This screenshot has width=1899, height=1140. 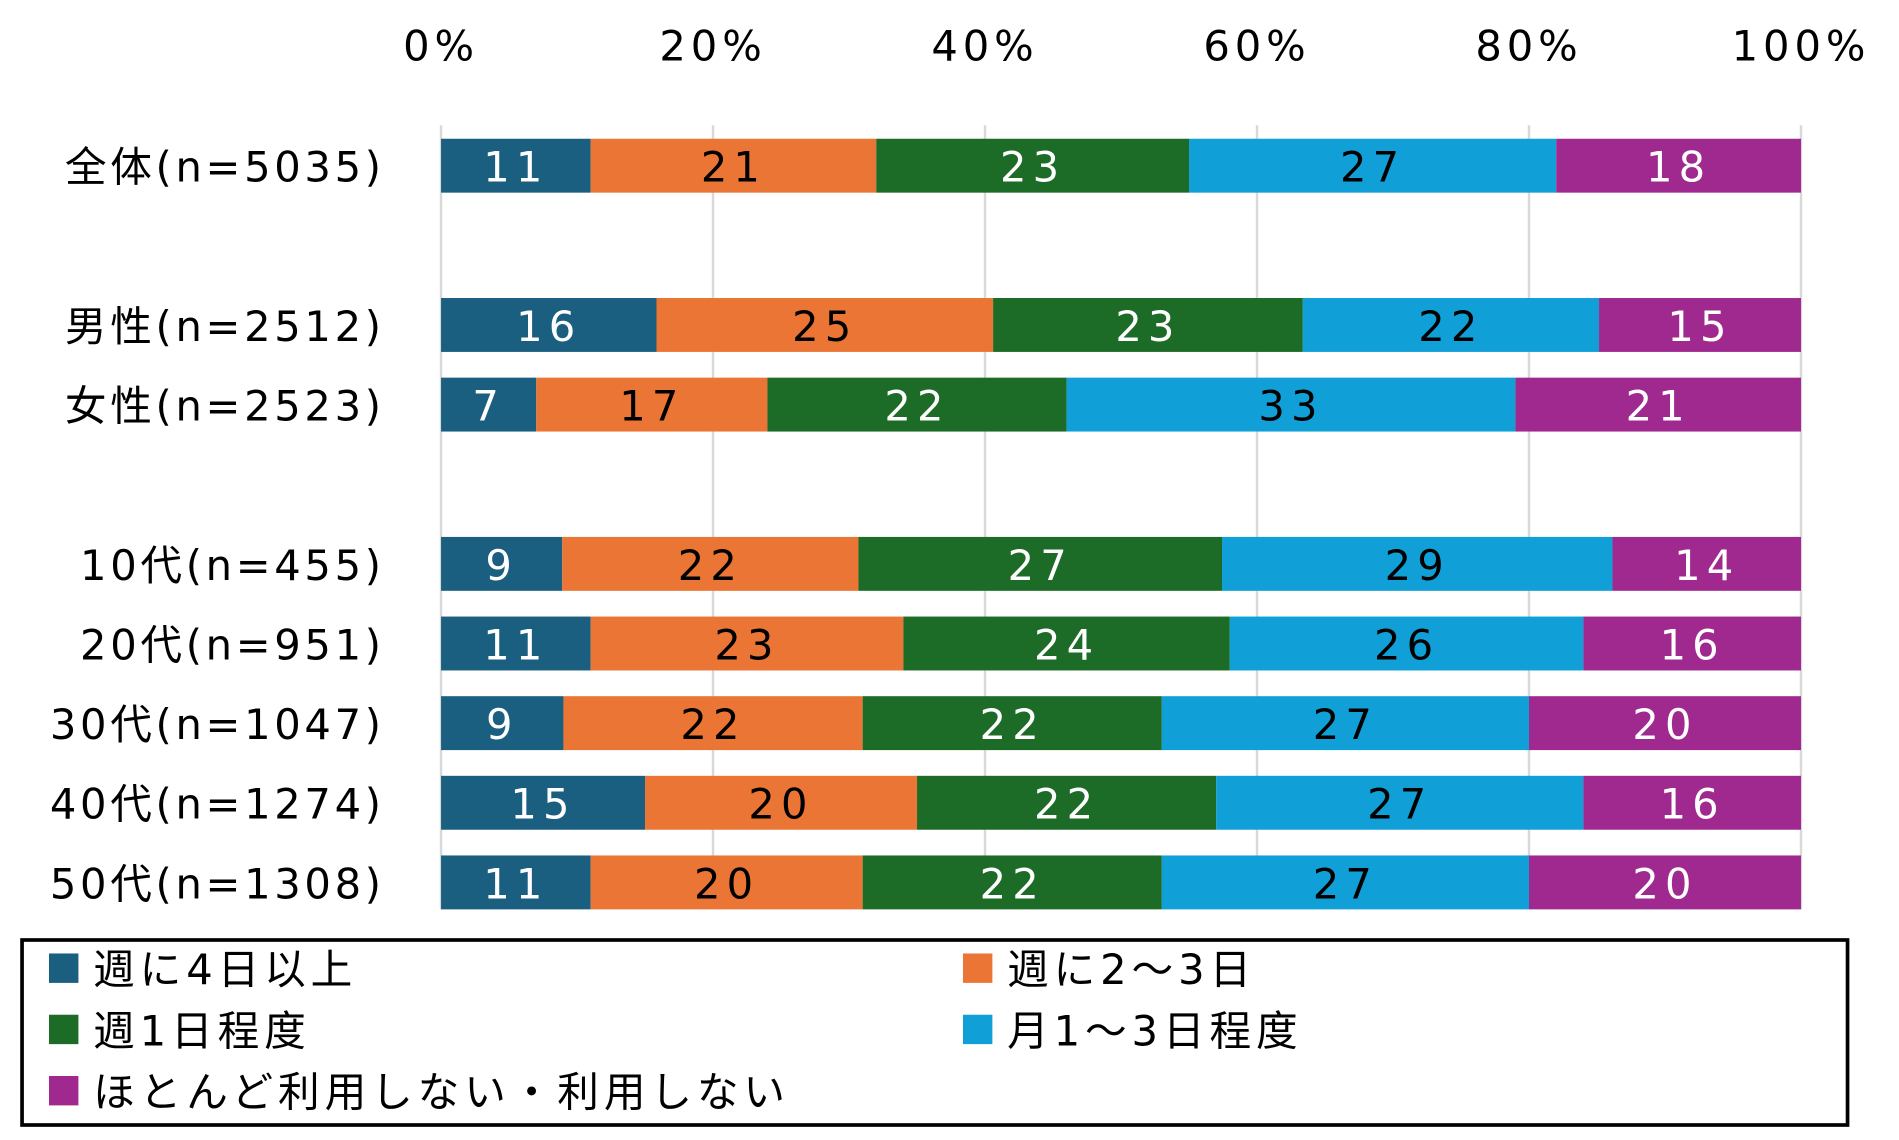 I want to click on category-label: 全体(n=5035), so click(x=225, y=167).